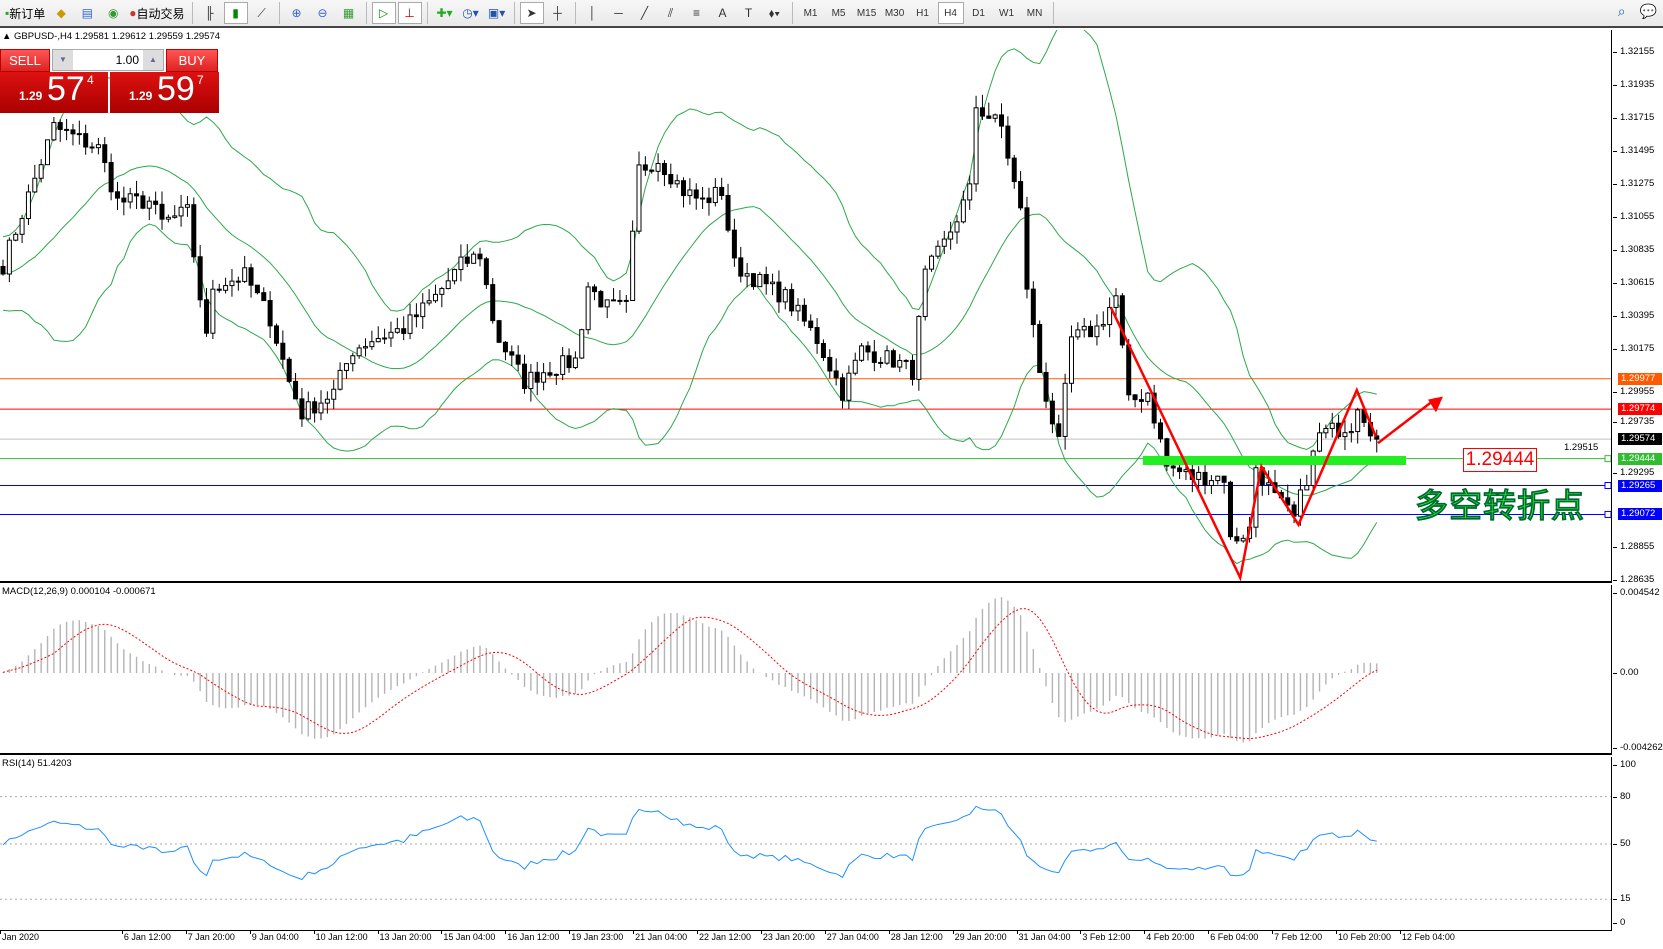 Image resolution: width=1663 pixels, height=949 pixels. Describe the element at coordinates (209, 13) in the screenshot. I see `bar-chart-icon: ╟` at that location.